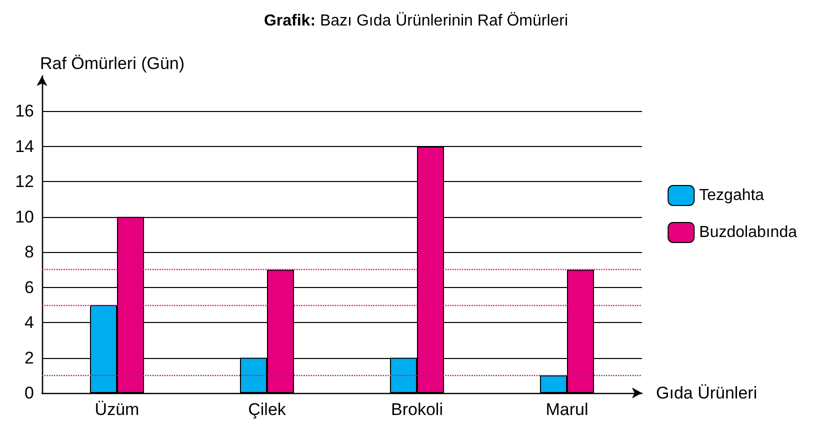  What do you see at coordinates (24, 182) in the screenshot?
I see `y-tick-label: 12` at bounding box center [24, 182].